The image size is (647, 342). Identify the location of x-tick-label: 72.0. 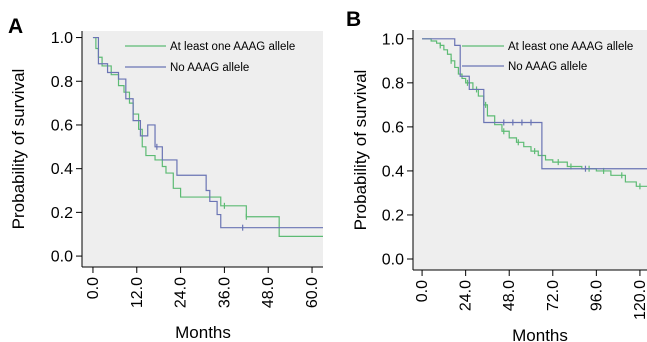
(553, 295).